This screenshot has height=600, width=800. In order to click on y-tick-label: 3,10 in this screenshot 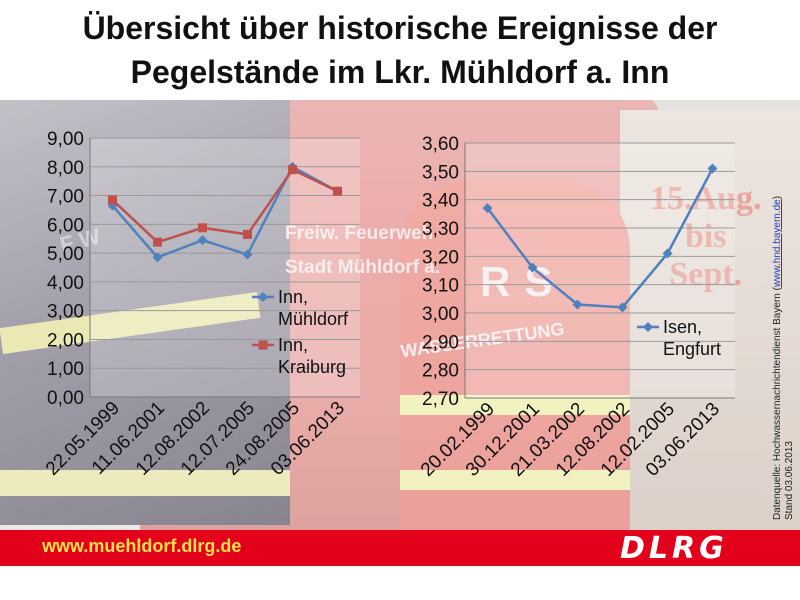, I will do `click(440, 286)`.